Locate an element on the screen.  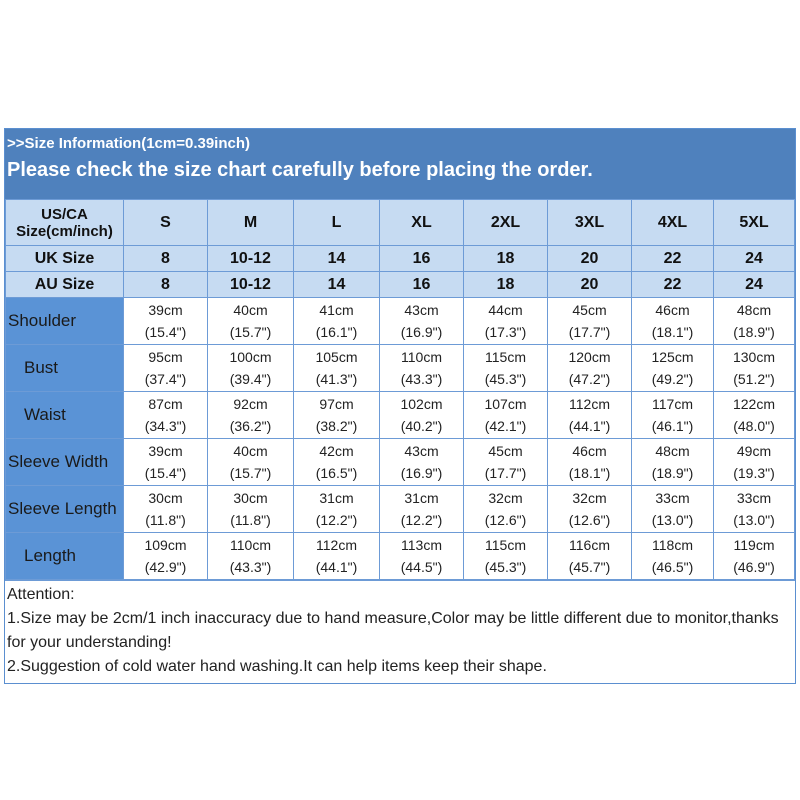
au-size-value: 18 is located at coordinates (505, 284).